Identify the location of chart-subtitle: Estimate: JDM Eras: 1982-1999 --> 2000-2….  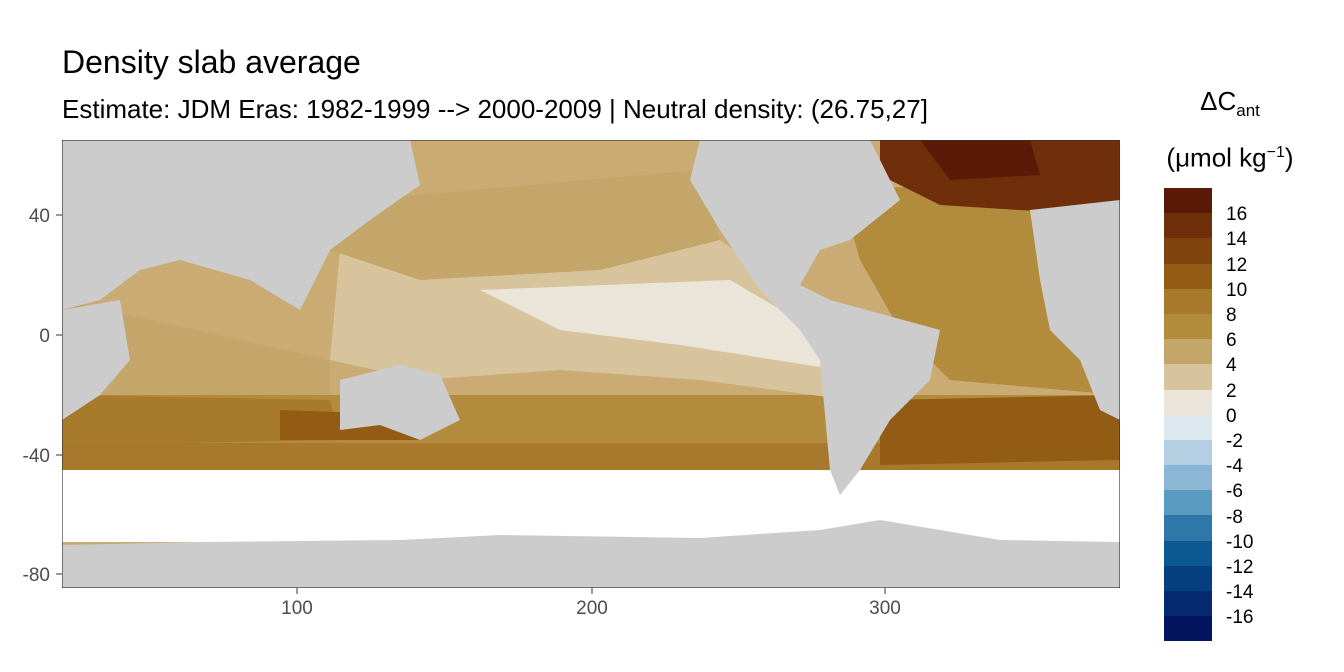
(495, 109).